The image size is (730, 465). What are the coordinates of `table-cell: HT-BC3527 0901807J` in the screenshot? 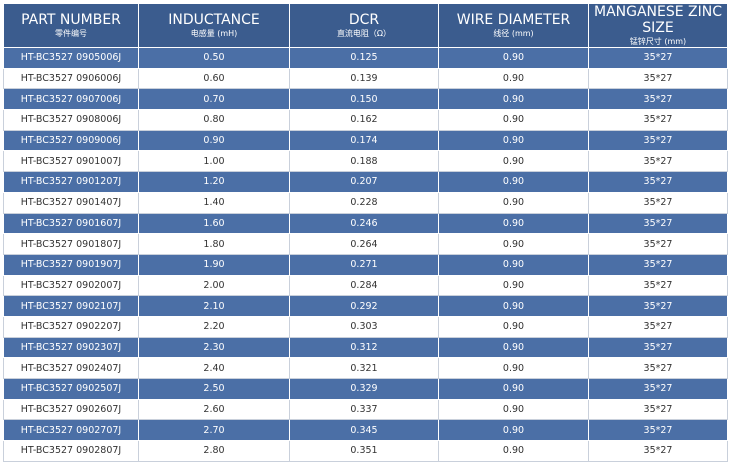 It's located at (71, 244).